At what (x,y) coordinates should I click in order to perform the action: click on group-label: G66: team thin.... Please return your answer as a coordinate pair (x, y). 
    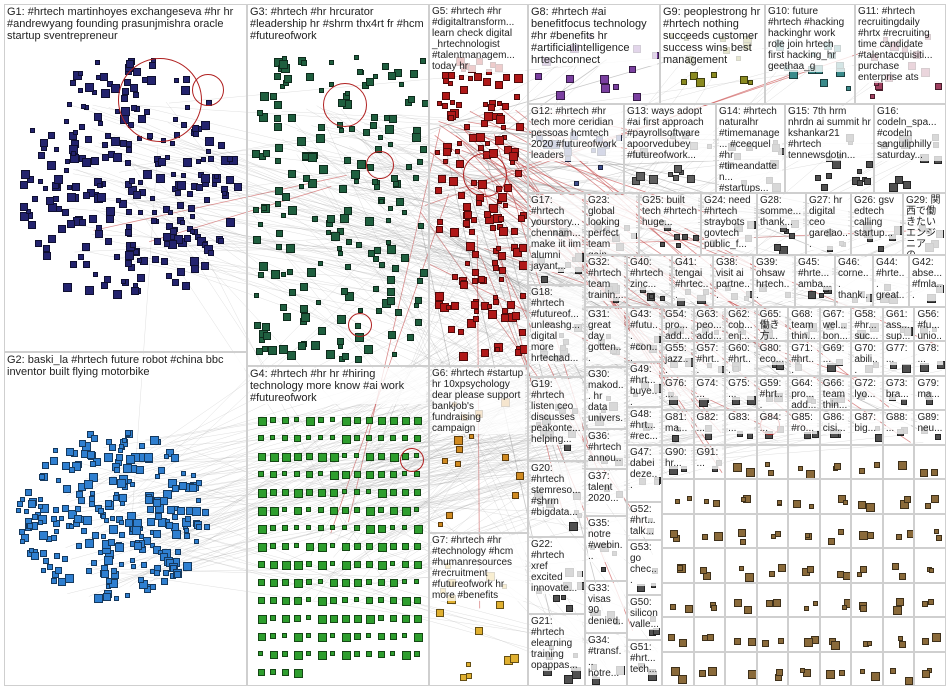
    Looking at the image, I should click on (835, 394).